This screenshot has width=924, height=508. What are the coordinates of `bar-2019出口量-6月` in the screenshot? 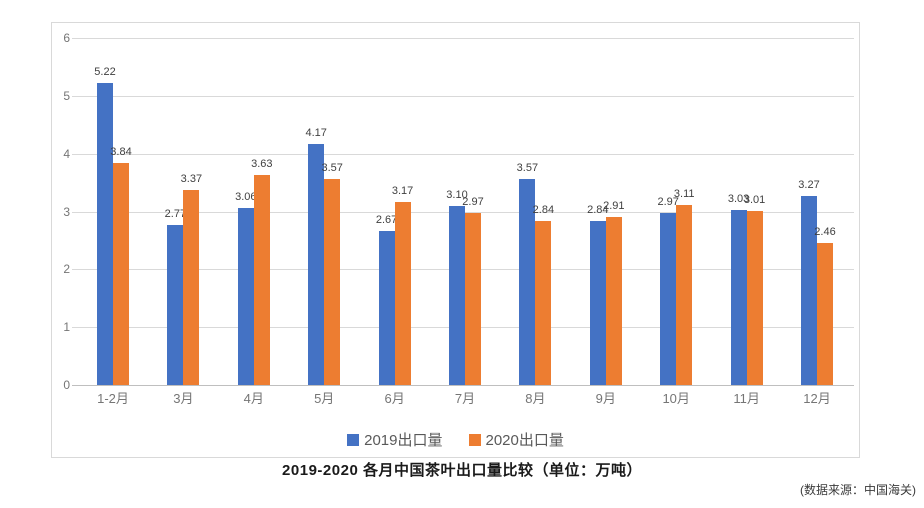 It's located at (386, 307).